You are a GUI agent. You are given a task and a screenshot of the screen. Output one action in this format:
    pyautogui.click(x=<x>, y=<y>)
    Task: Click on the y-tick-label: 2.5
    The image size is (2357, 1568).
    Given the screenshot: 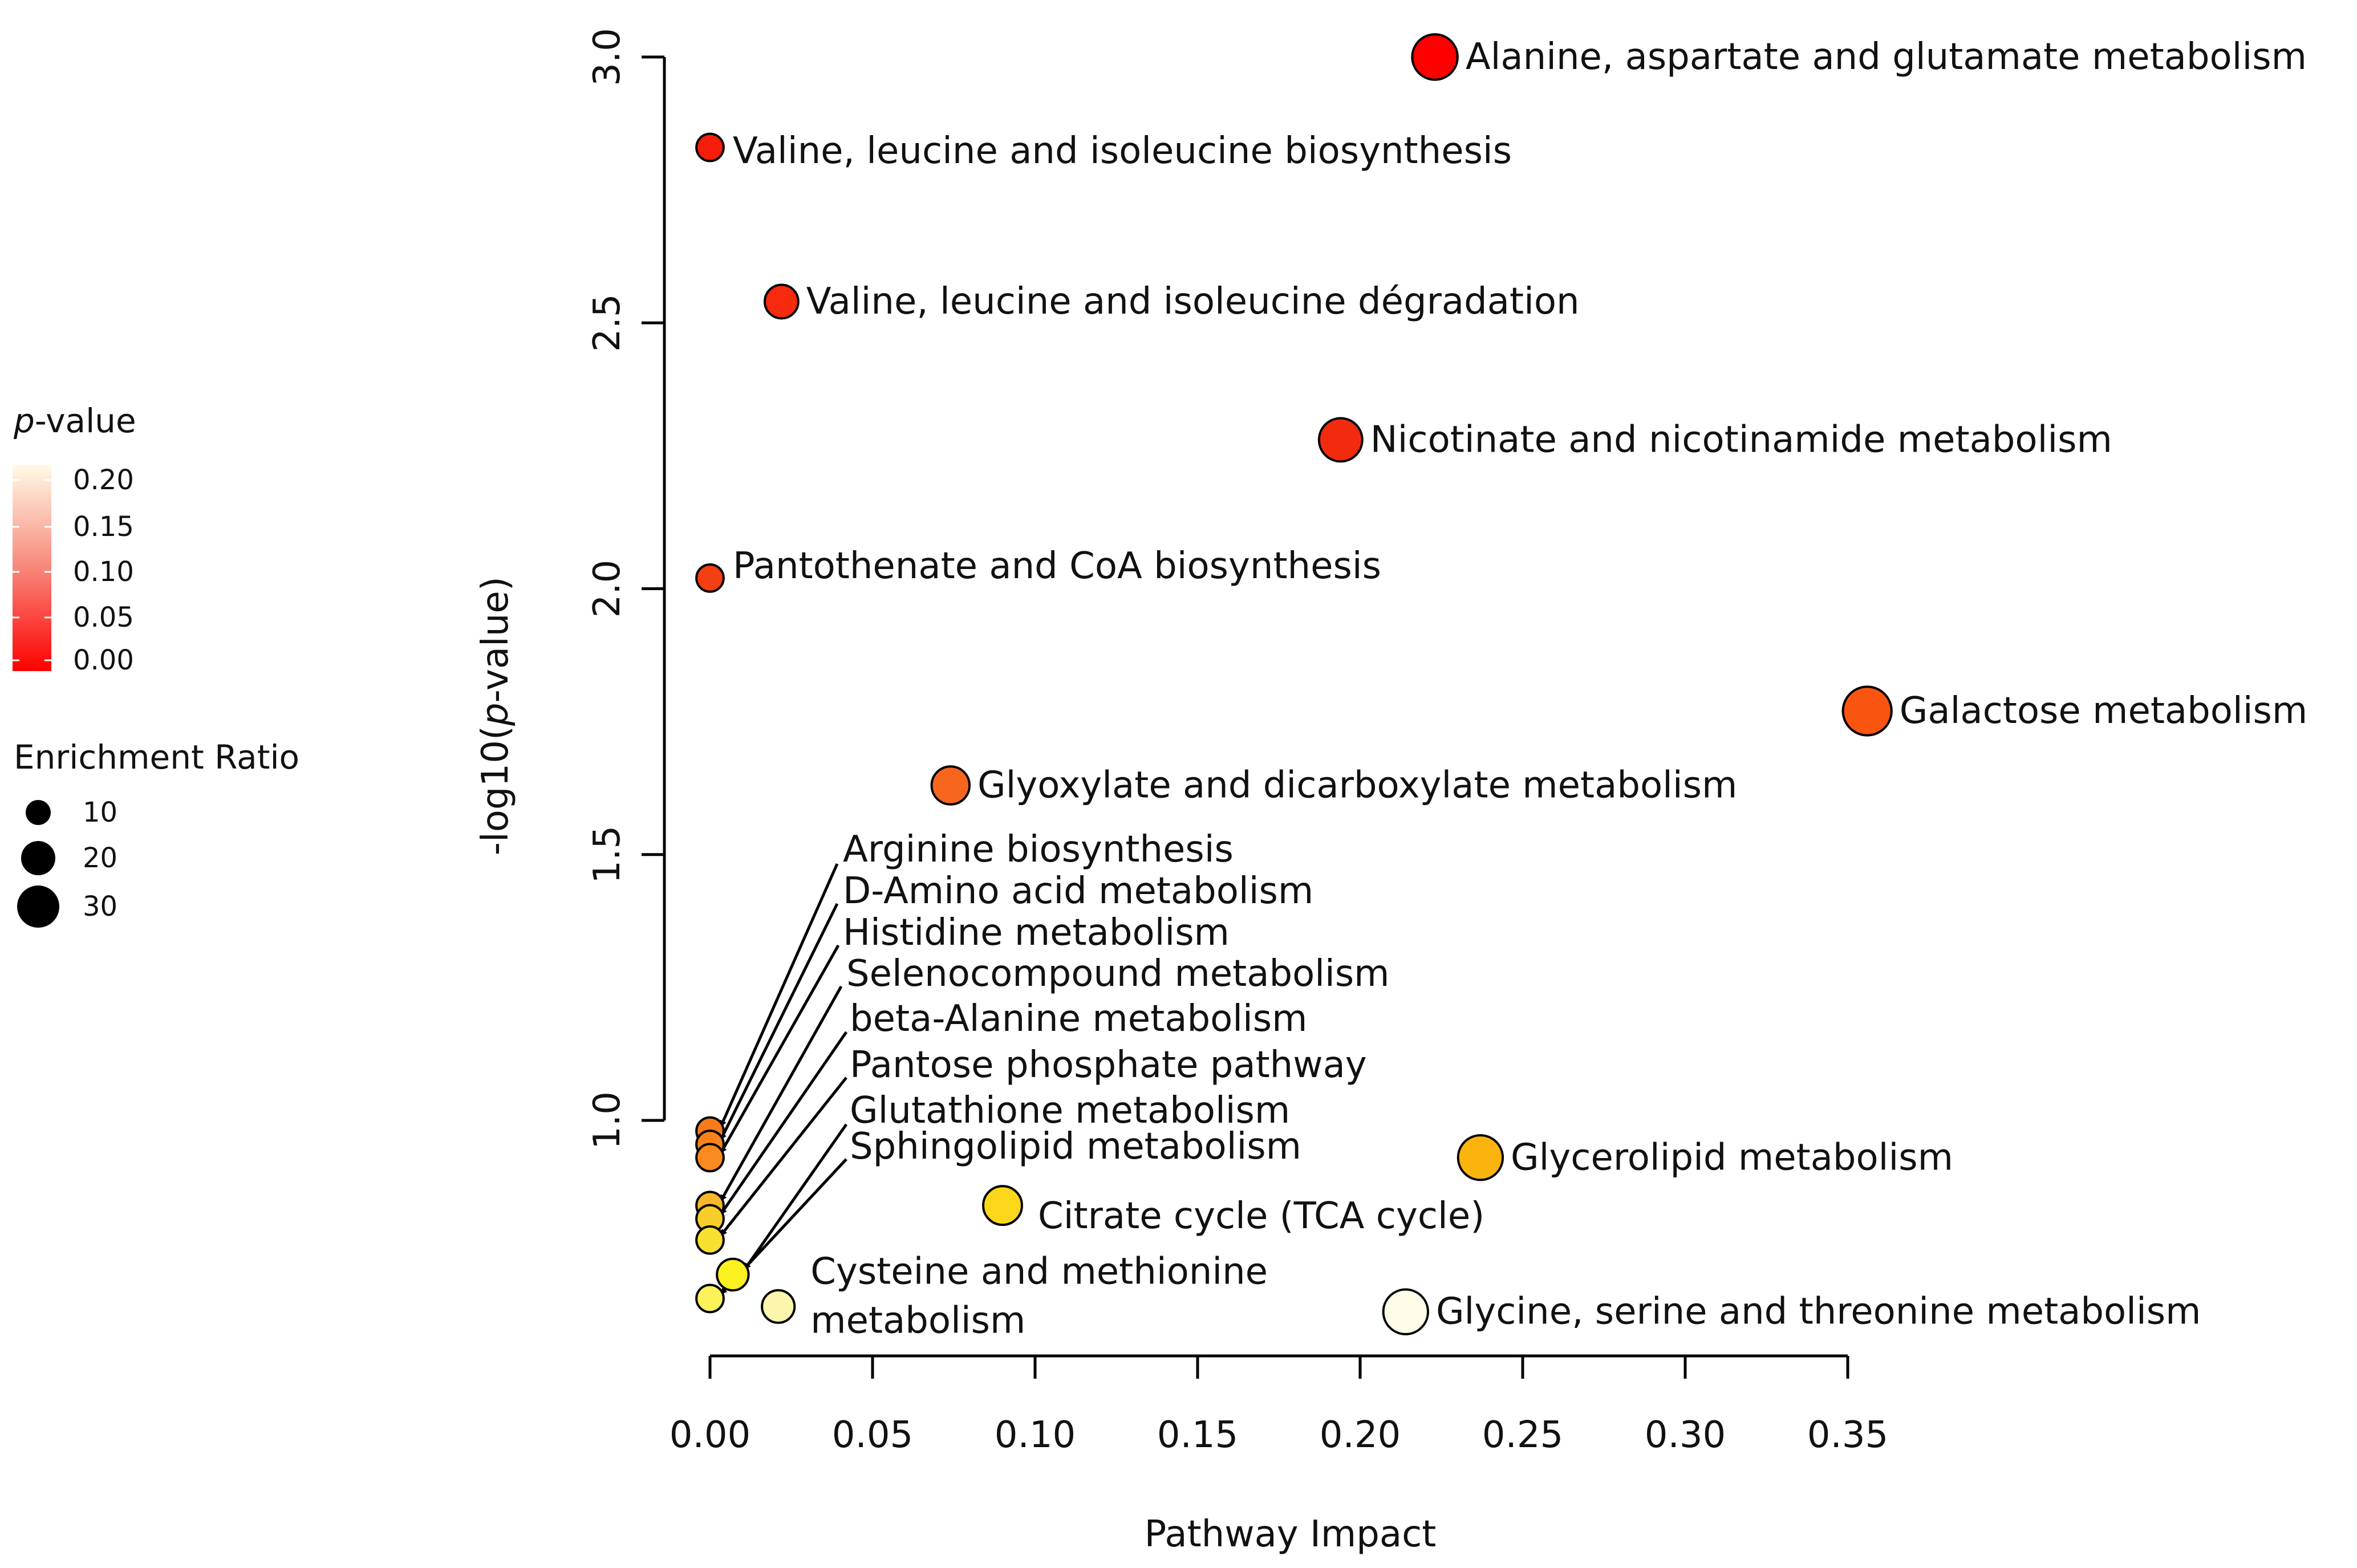 What is the action you would take?
    pyautogui.click(x=607, y=323)
    